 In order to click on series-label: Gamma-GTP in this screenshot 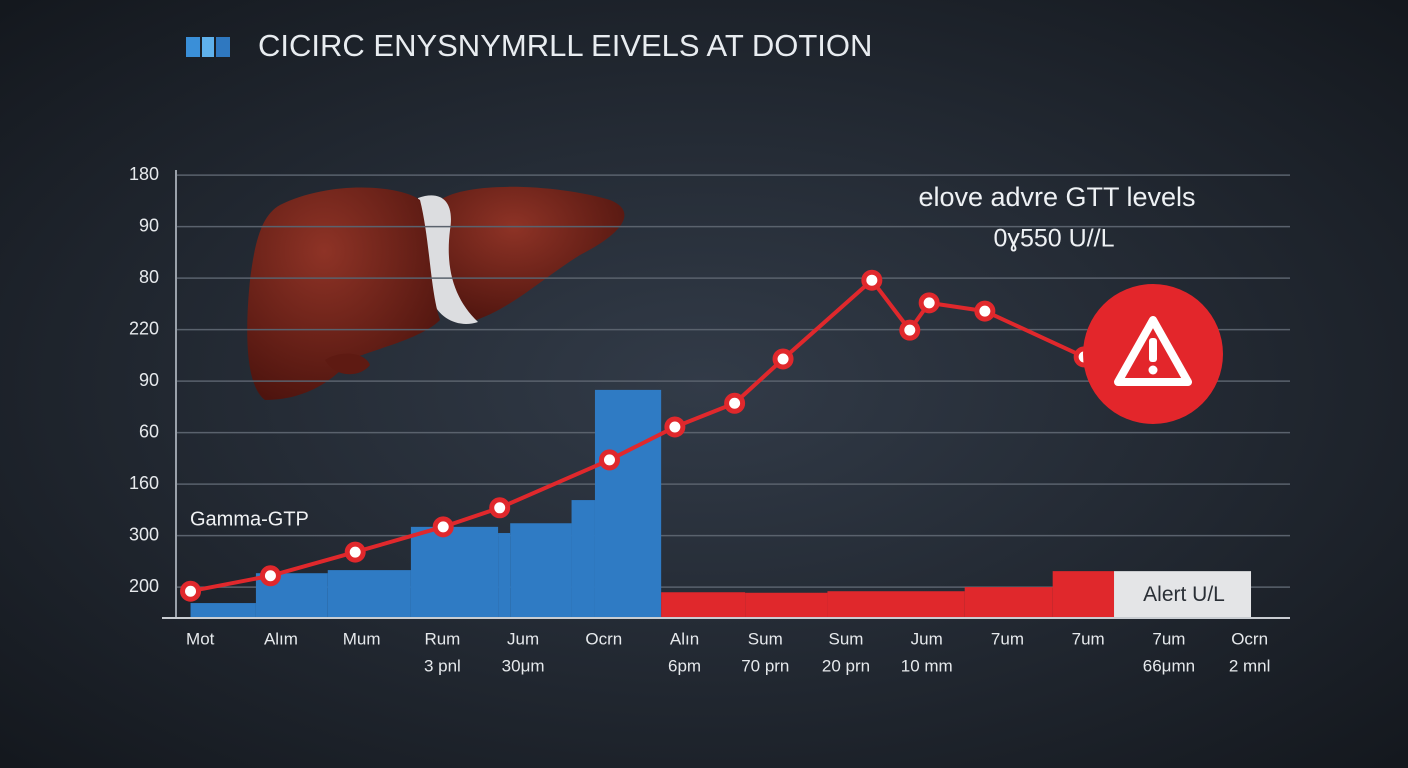, I will do `click(249, 519)`.